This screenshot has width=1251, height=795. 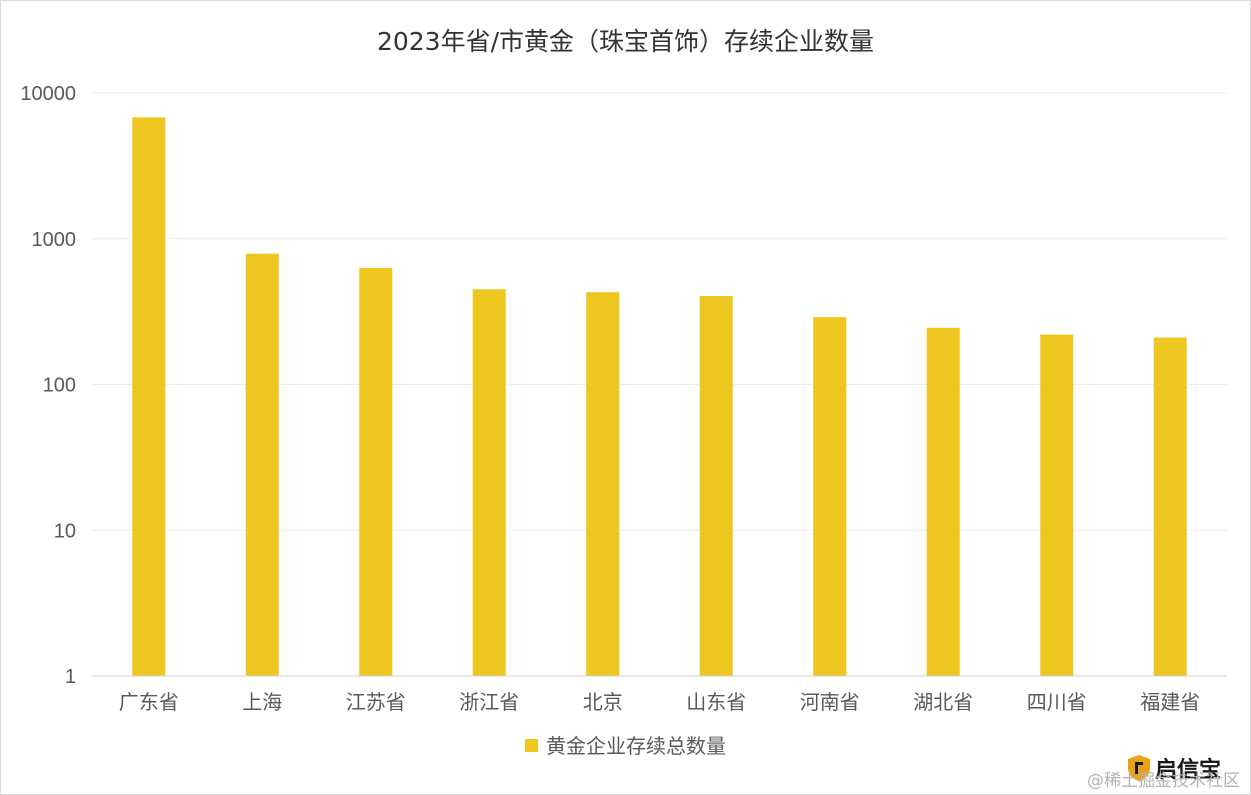 I want to click on chart-title: 2023年省/市黄金（珠宝首饰）存续企业数量, so click(x=625, y=41).